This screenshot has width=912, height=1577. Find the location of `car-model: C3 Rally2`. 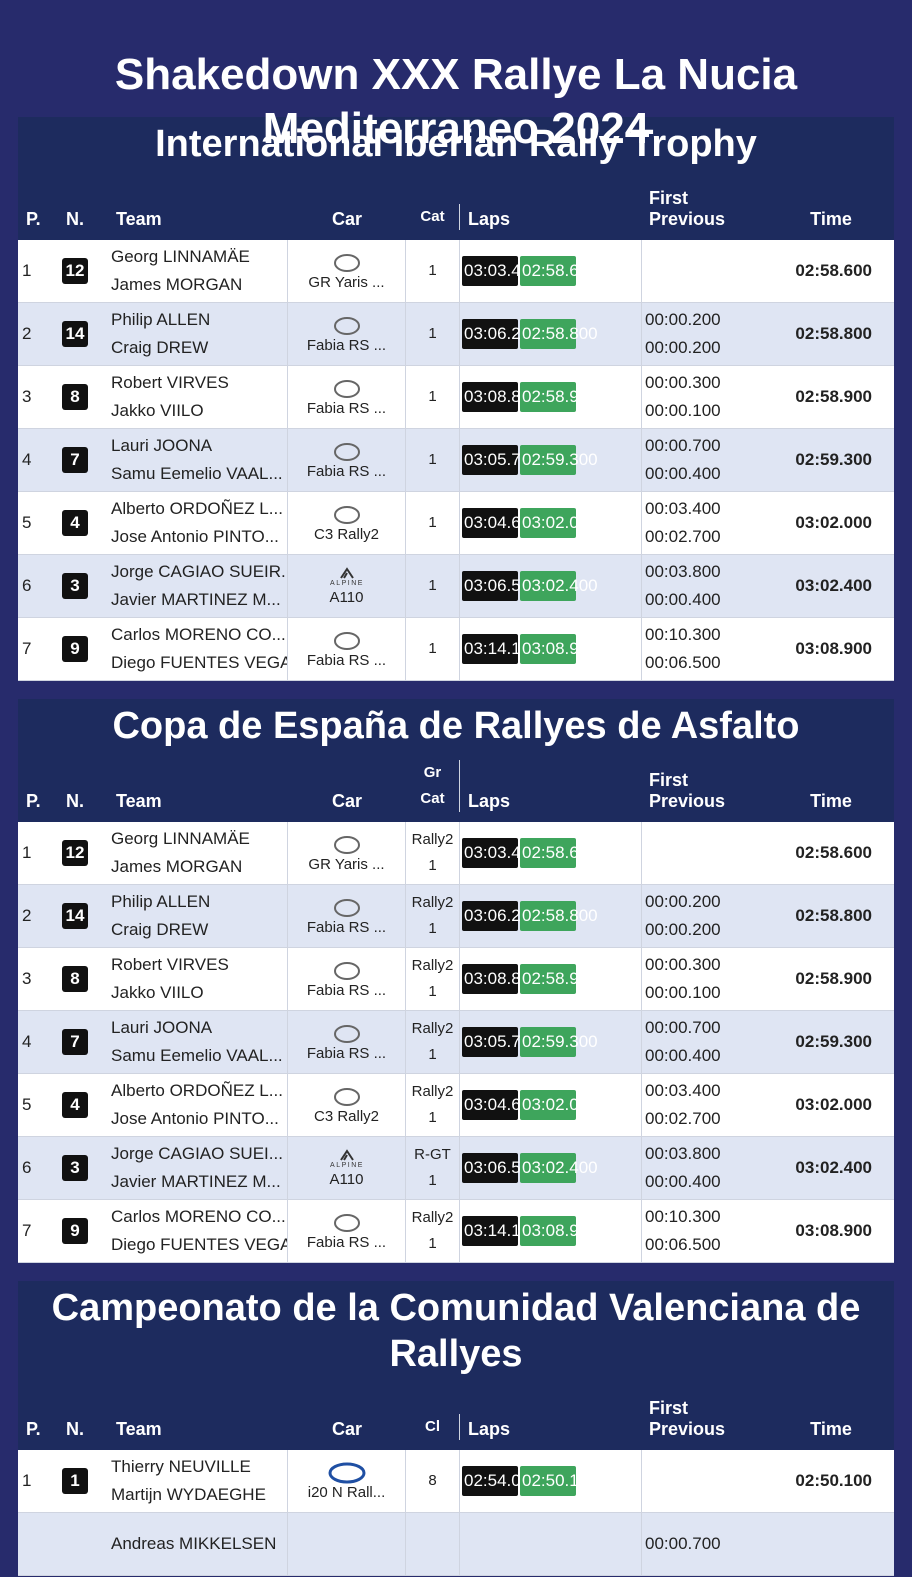

car-model: C3 Rally2 is located at coordinates (346, 1116).